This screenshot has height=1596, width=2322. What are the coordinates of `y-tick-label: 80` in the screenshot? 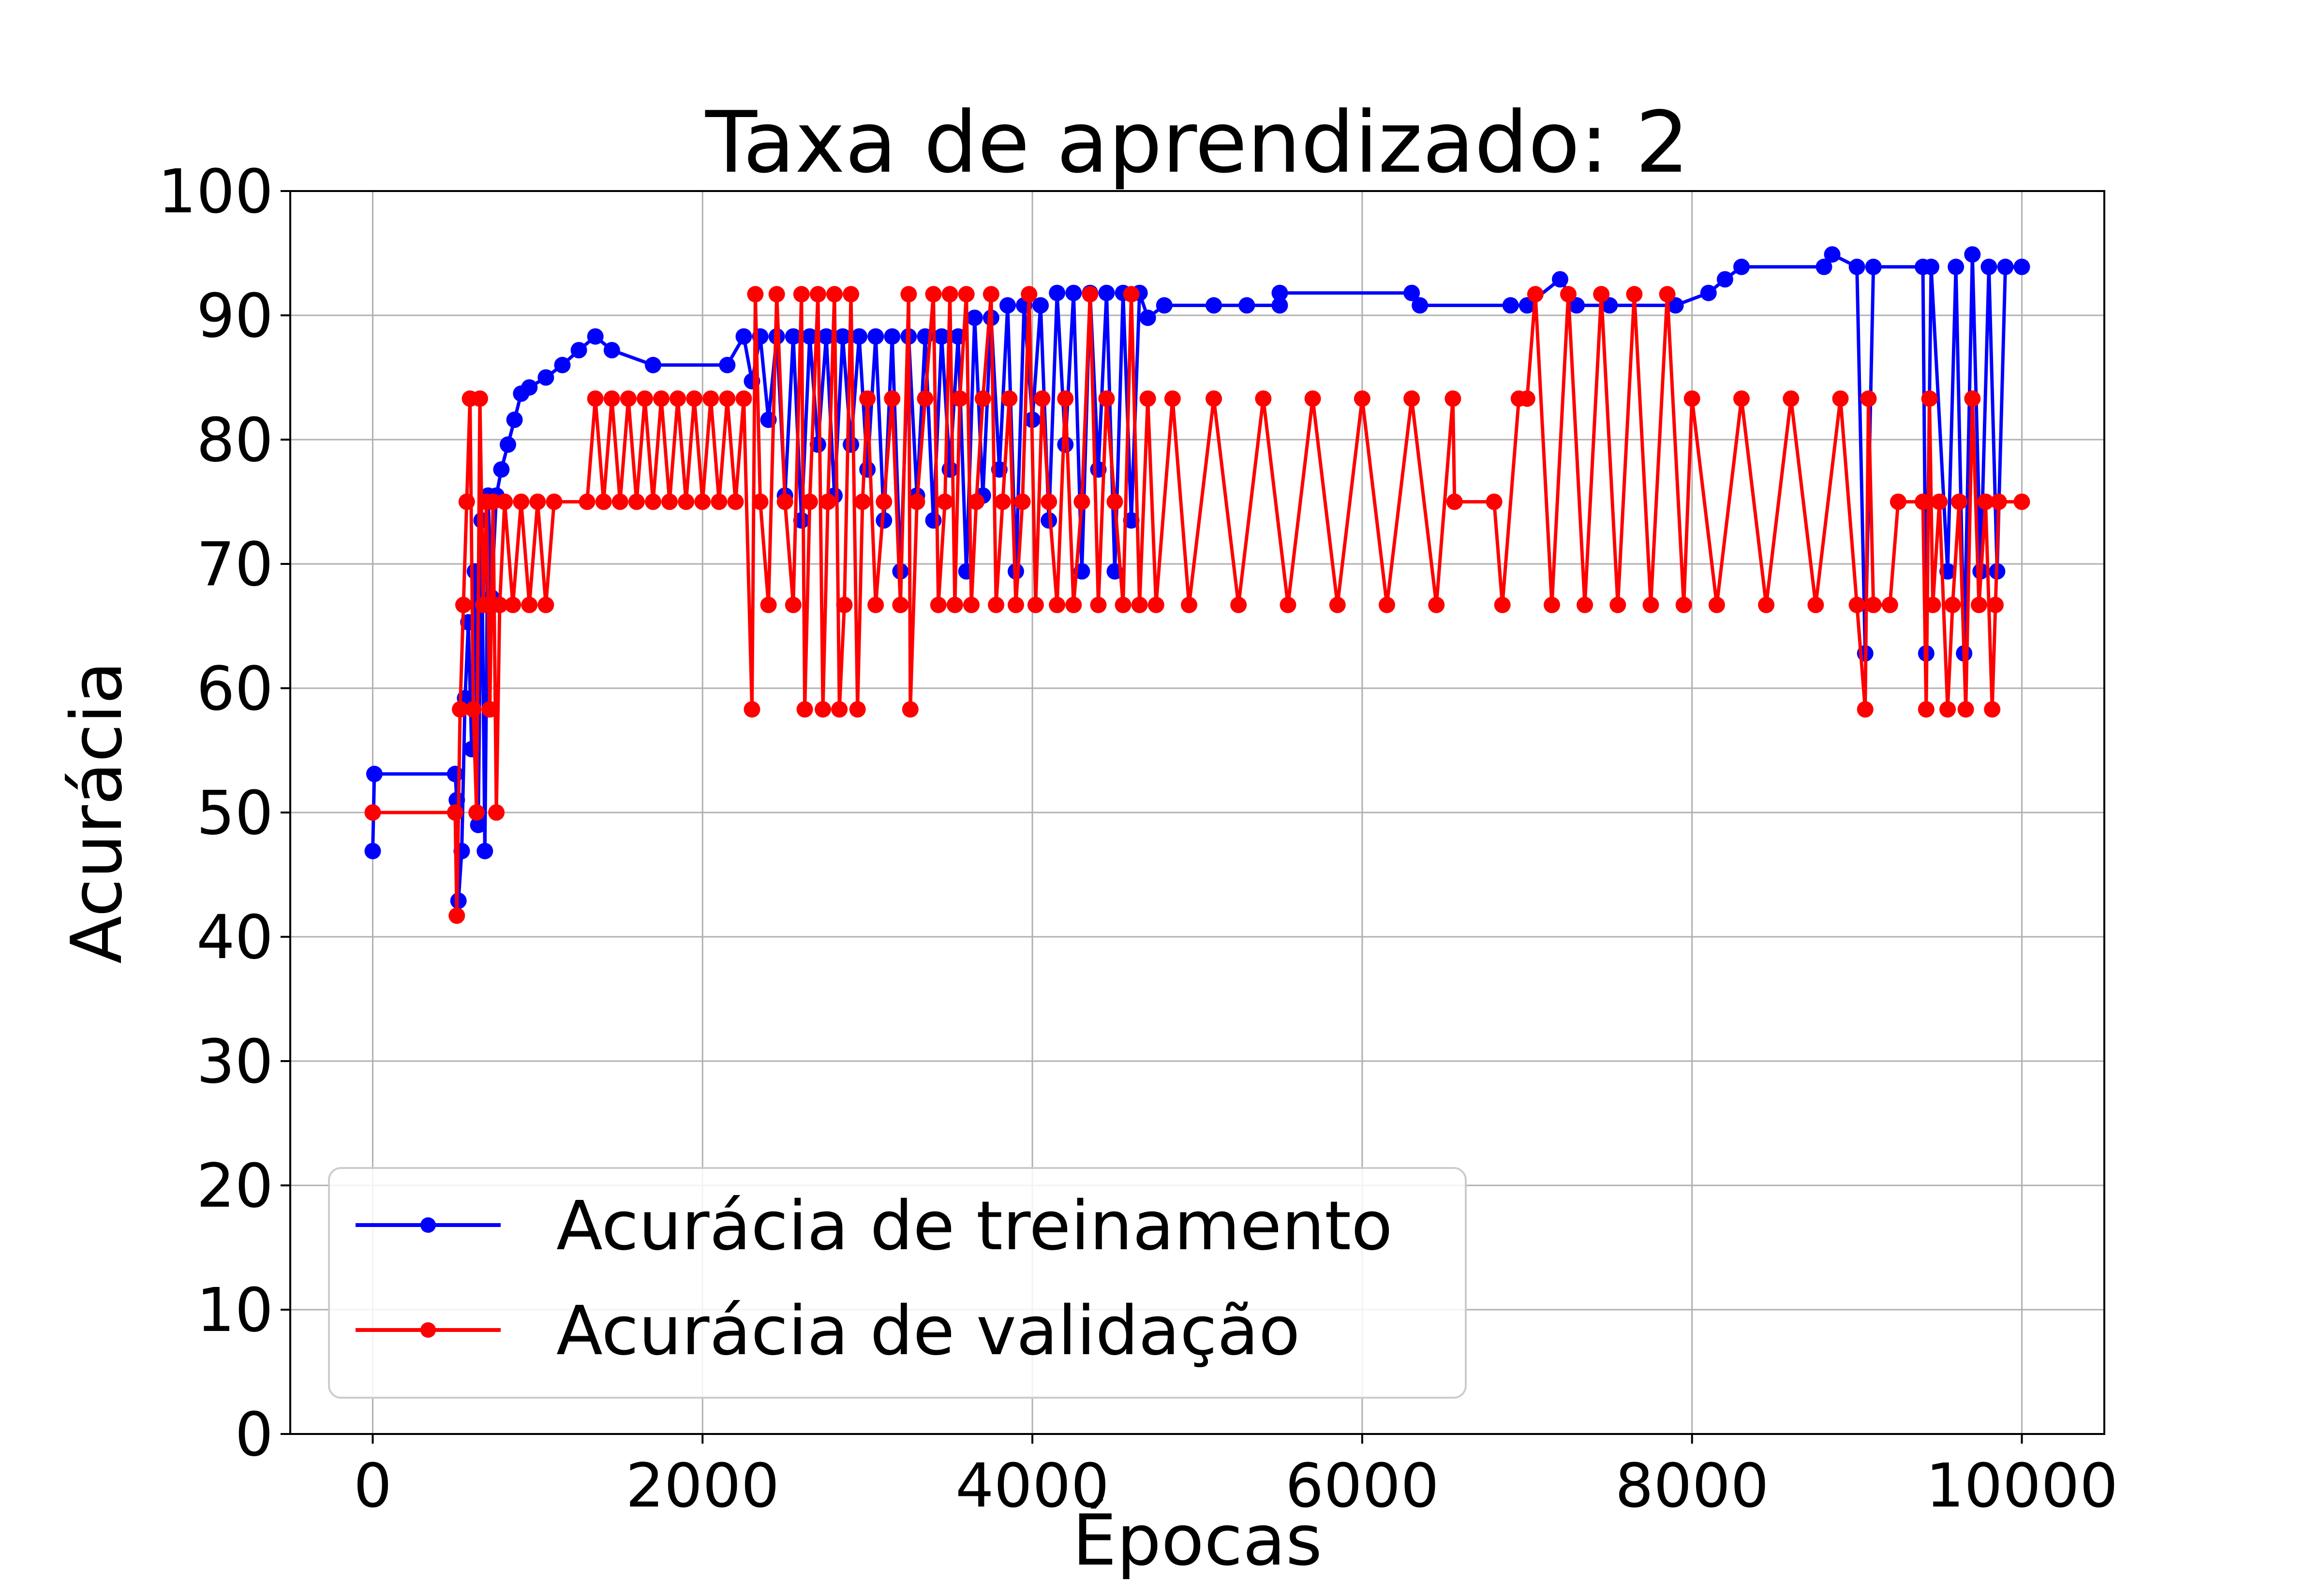 It's located at (234, 440).